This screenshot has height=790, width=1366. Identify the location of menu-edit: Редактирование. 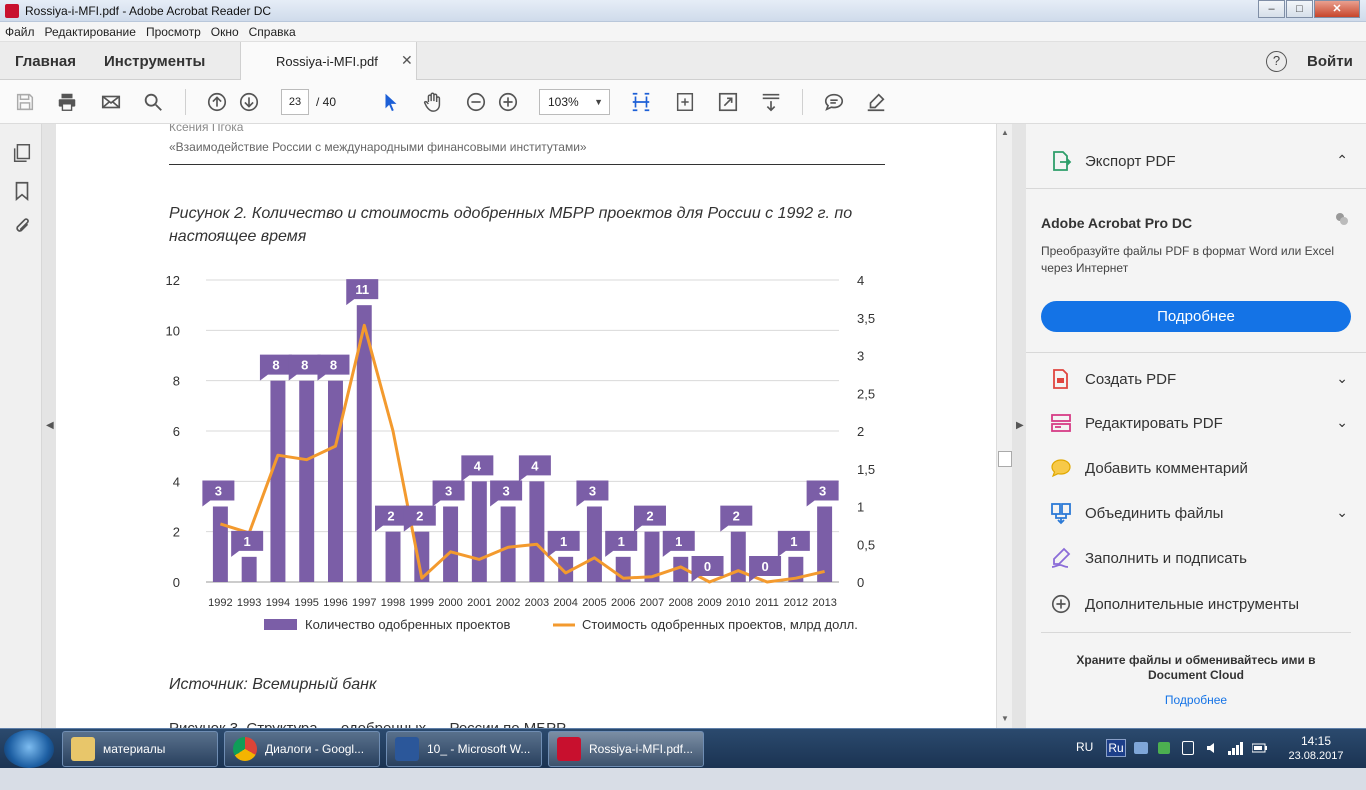
(90, 31).